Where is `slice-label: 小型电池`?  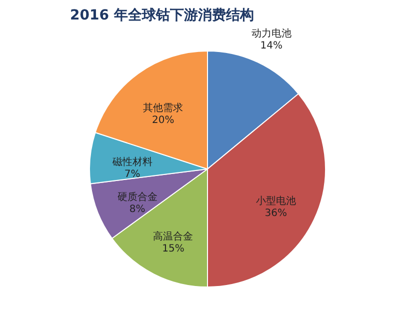 slice-label: 小型电池 is located at coordinates (276, 201).